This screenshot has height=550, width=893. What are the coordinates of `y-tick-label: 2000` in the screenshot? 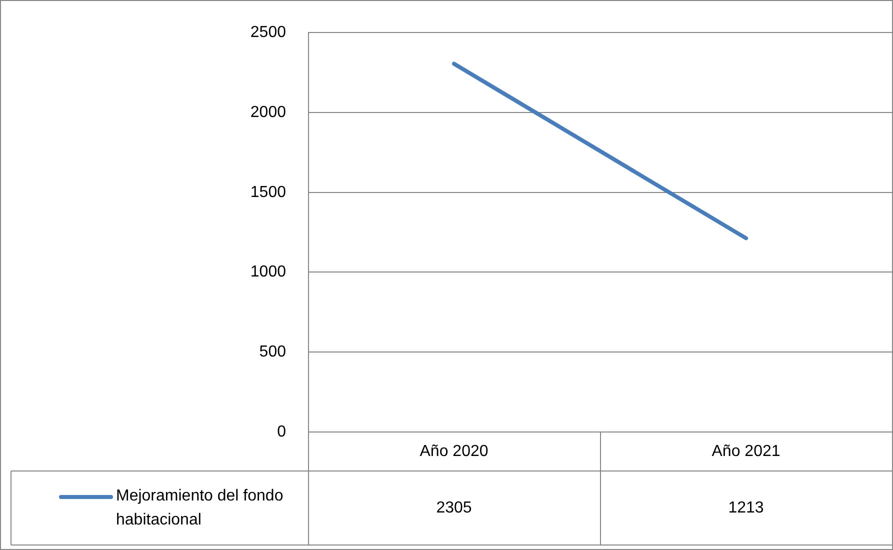 It's located at (268, 112).